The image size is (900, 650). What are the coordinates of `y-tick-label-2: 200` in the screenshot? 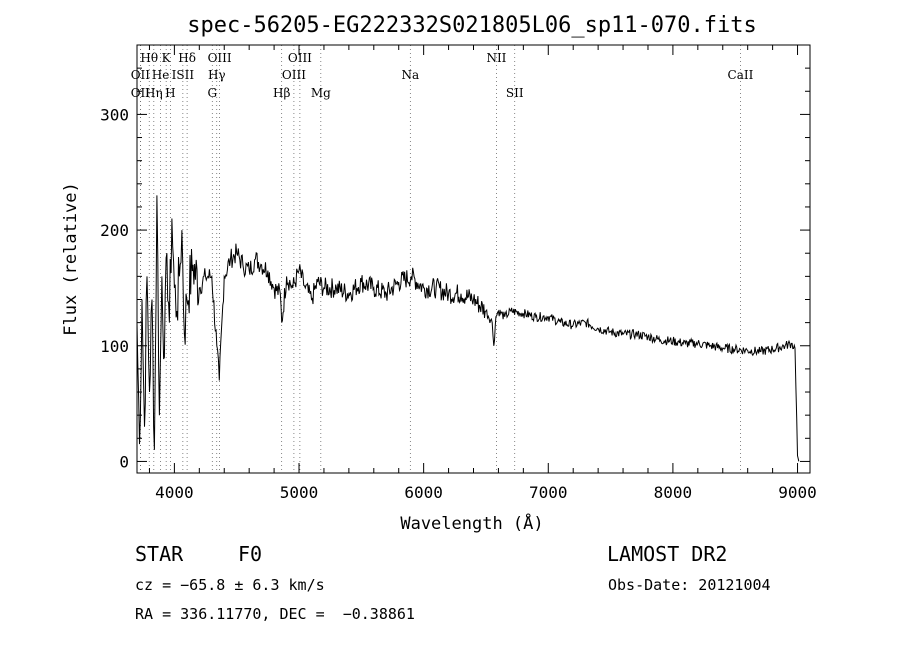 It's located at (114, 230).